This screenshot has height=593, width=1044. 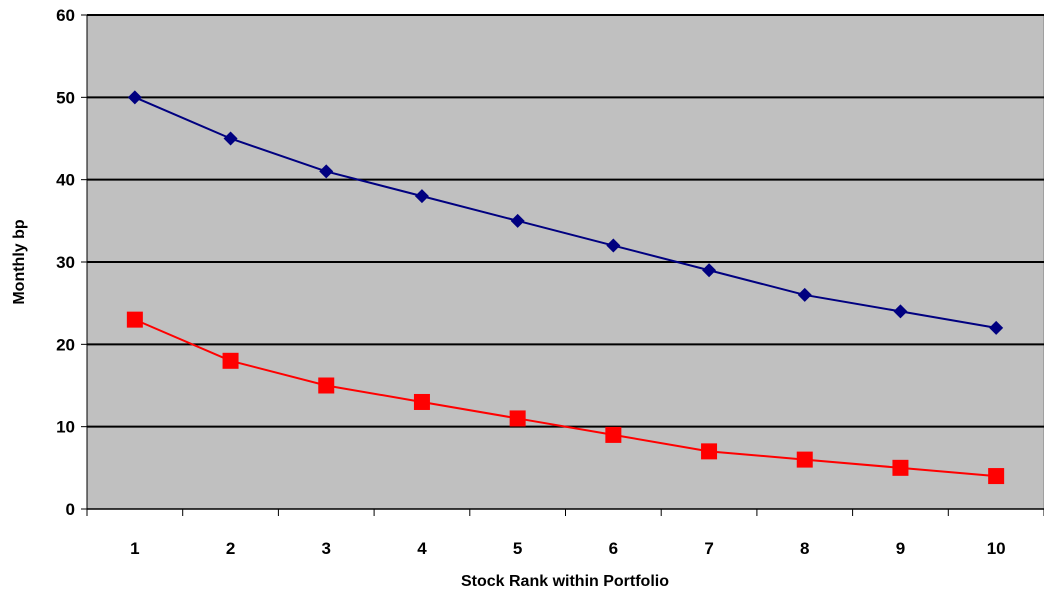 I want to click on y-tick-label: 50, so click(x=65, y=97).